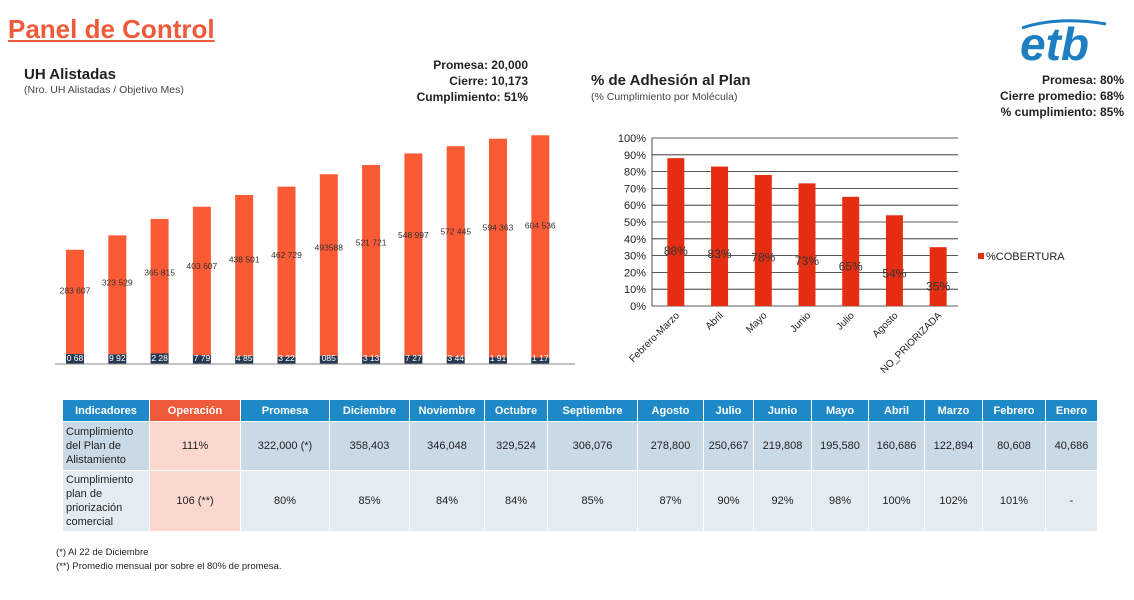 The image size is (1134, 600). Describe the element at coordinates (75, 358) in the screenshot. I see `stack-base-label: 0 68` at that location.